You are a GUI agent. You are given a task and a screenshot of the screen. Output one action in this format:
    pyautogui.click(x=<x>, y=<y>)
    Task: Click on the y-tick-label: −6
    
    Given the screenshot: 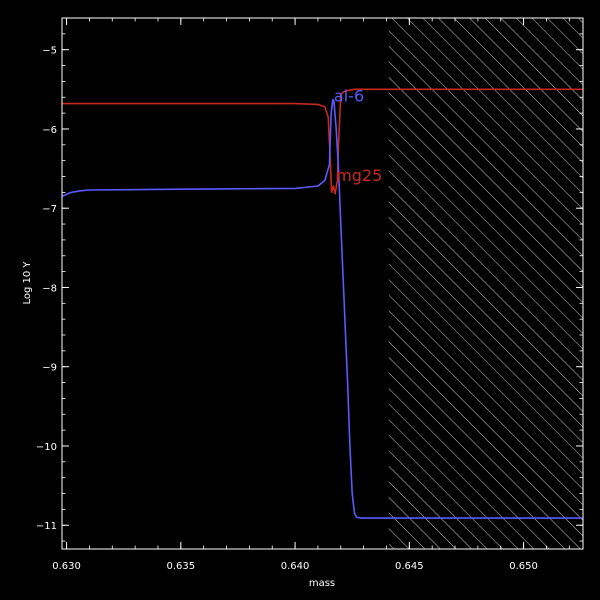 What is the action you would take?
    pyautogui.click(x=49, y=130)
    